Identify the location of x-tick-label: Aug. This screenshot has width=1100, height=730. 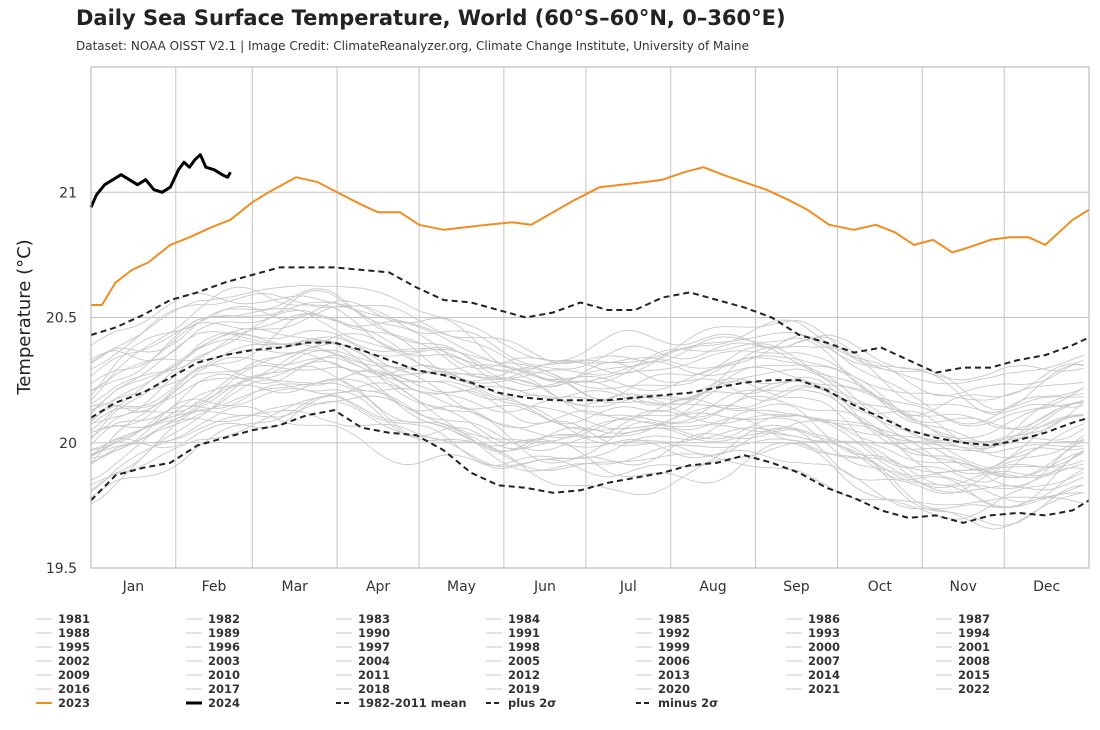
(712, 587).